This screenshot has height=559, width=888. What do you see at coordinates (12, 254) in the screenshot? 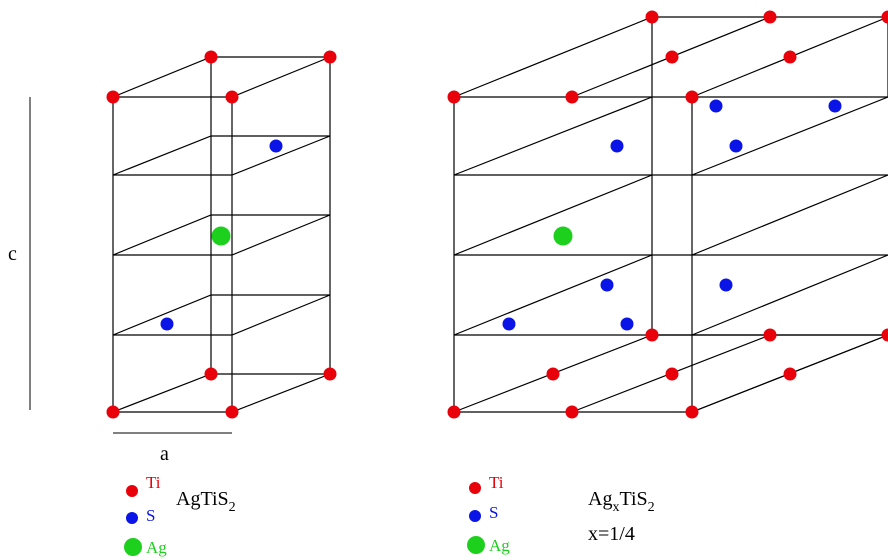
I see `c-label: c` at bounding box center [12, 254].